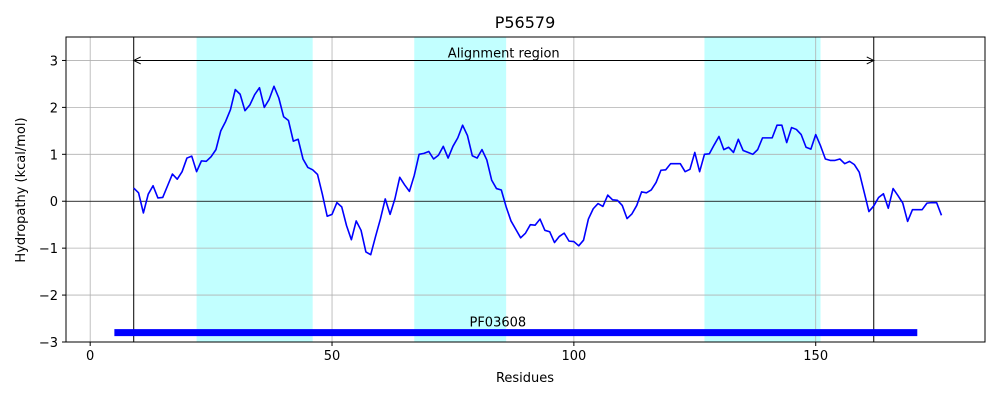  I want to click on x-tick-label: 150, so click(815, 356).